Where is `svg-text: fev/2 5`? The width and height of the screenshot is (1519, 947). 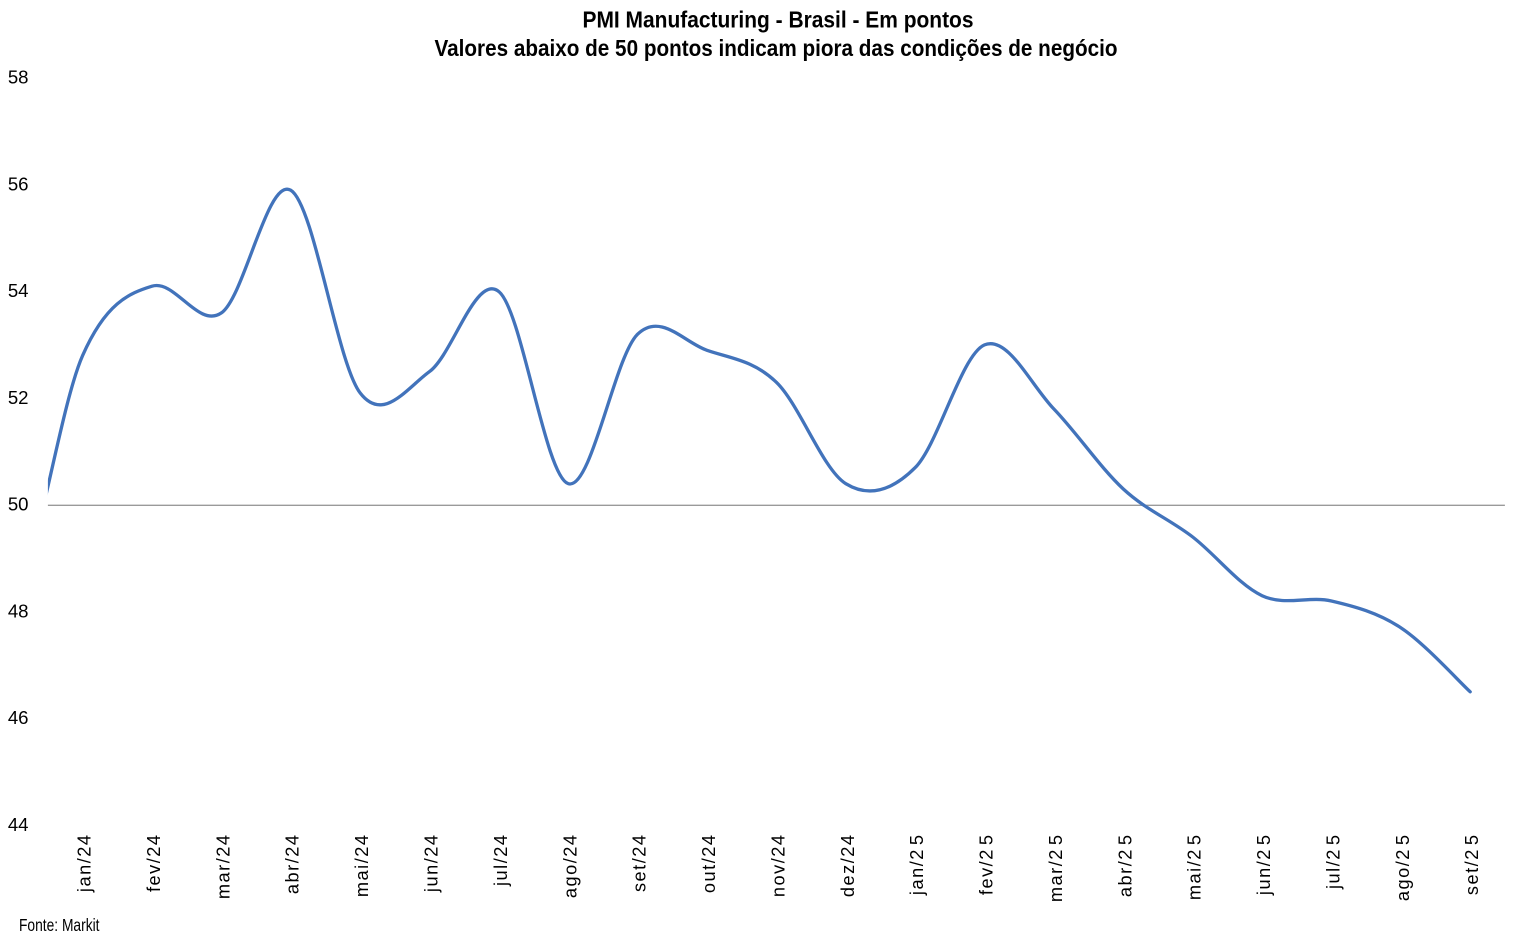 svg-text: fev/2 5 is located at coordinates (987, 865).